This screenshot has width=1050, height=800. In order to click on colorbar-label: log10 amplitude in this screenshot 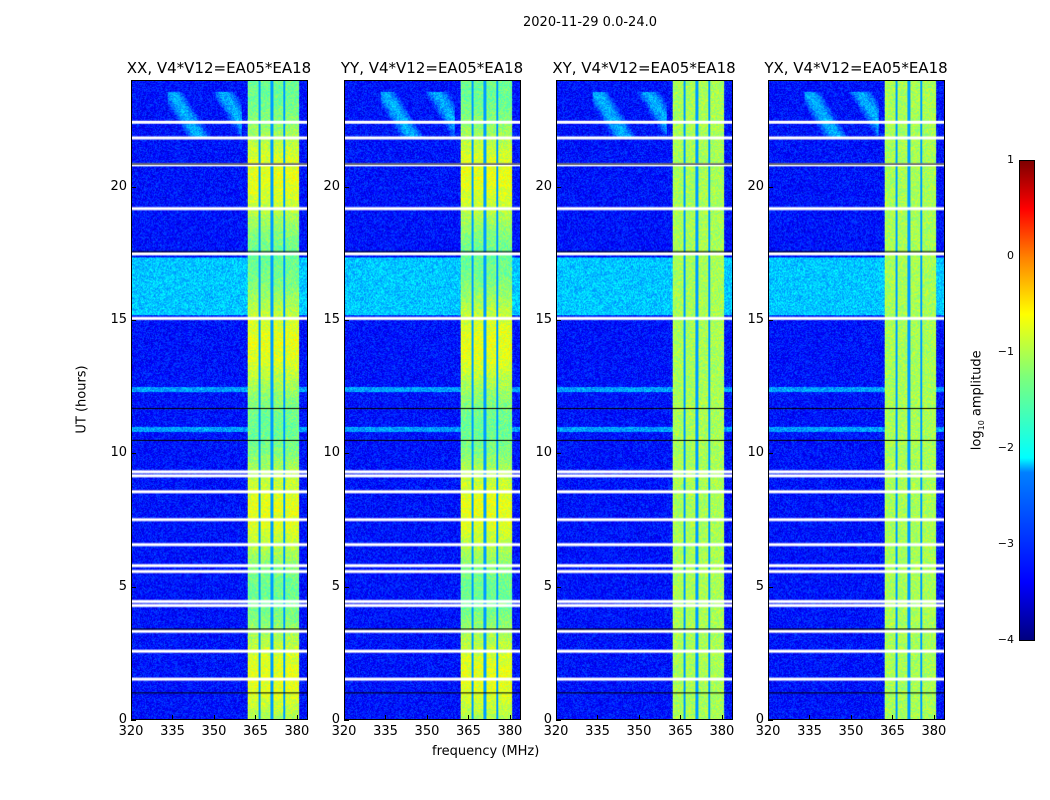, I will do `click(978, 400)`.